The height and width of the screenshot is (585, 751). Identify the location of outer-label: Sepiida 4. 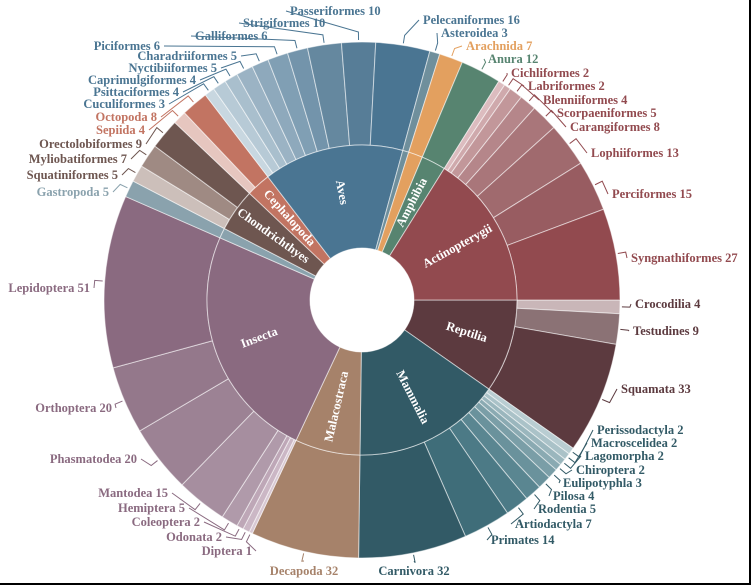
(121, 130).